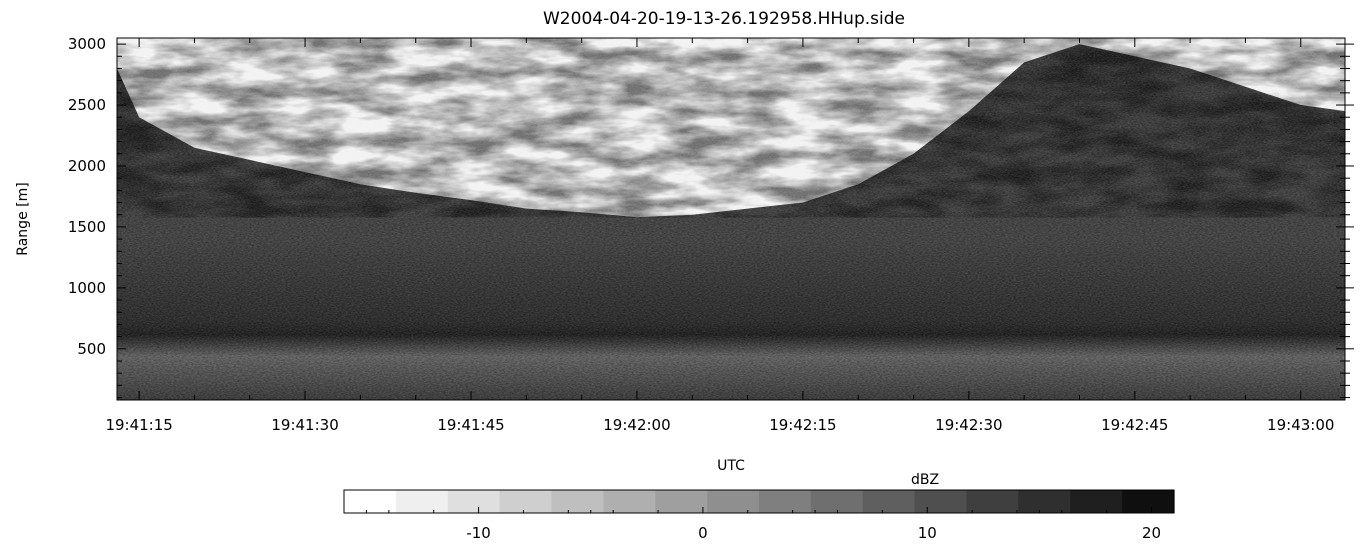  I want to click on y-tick-label: 1500, so click(87, 227).